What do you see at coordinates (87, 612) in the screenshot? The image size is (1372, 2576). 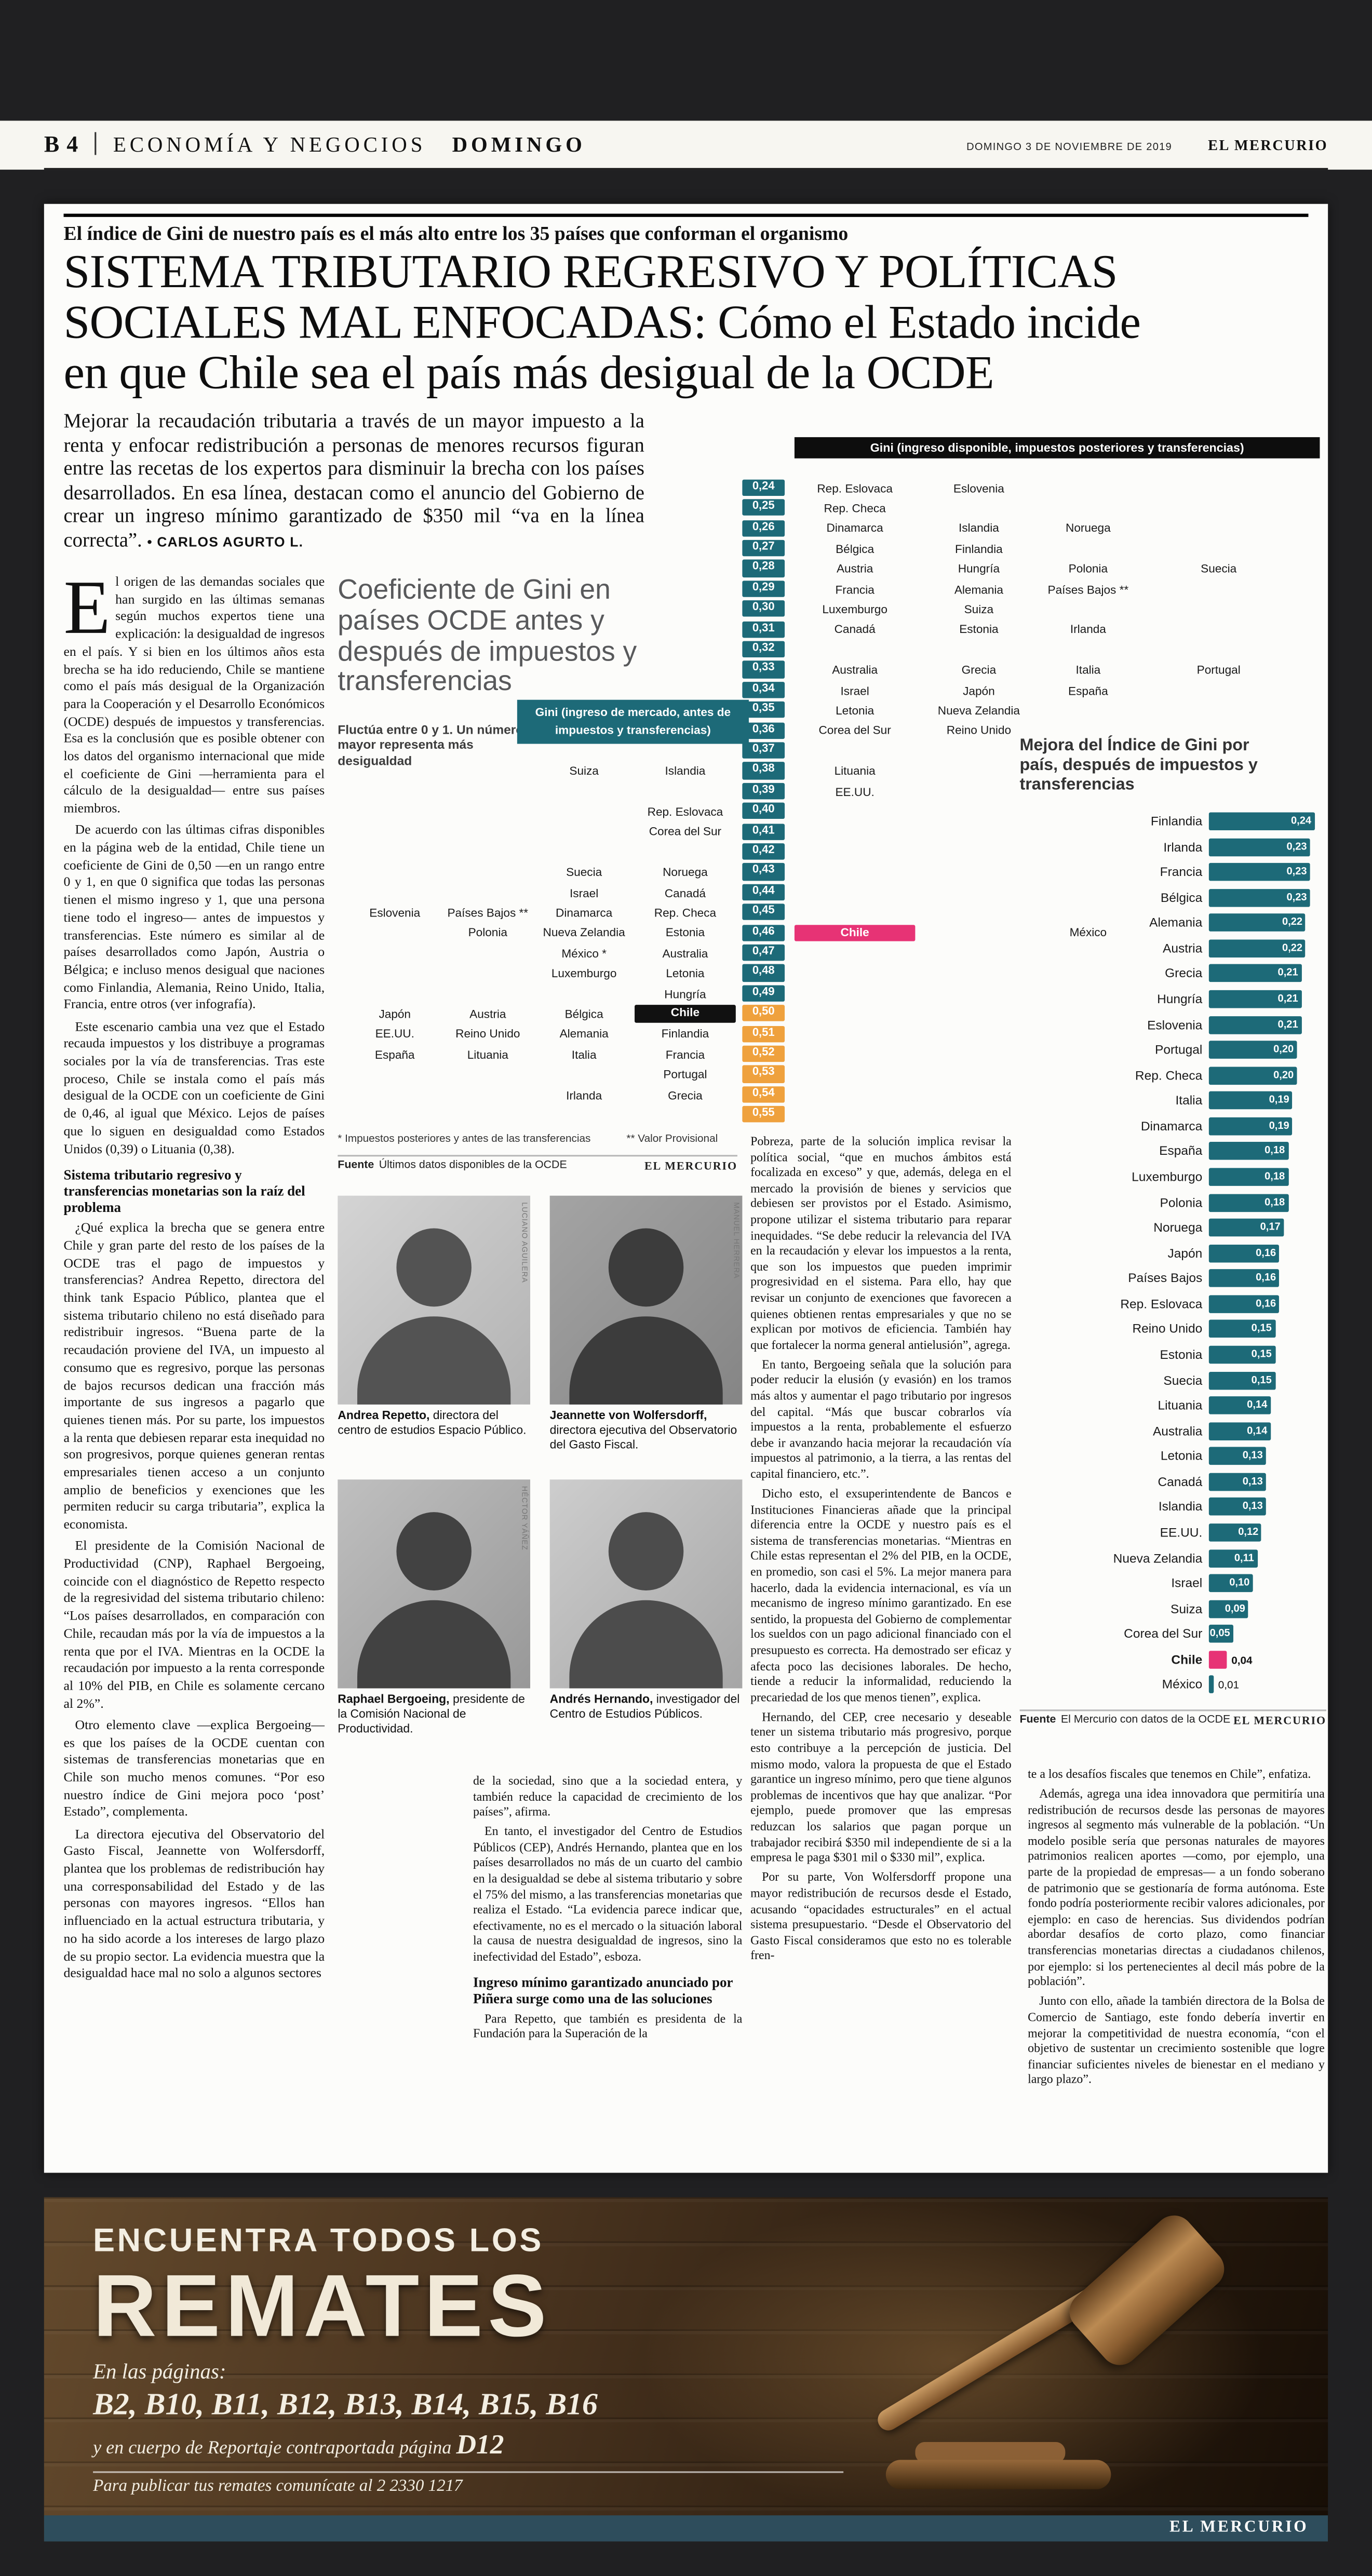 I see `drop-cap: E` at bounding box center [87, 612].